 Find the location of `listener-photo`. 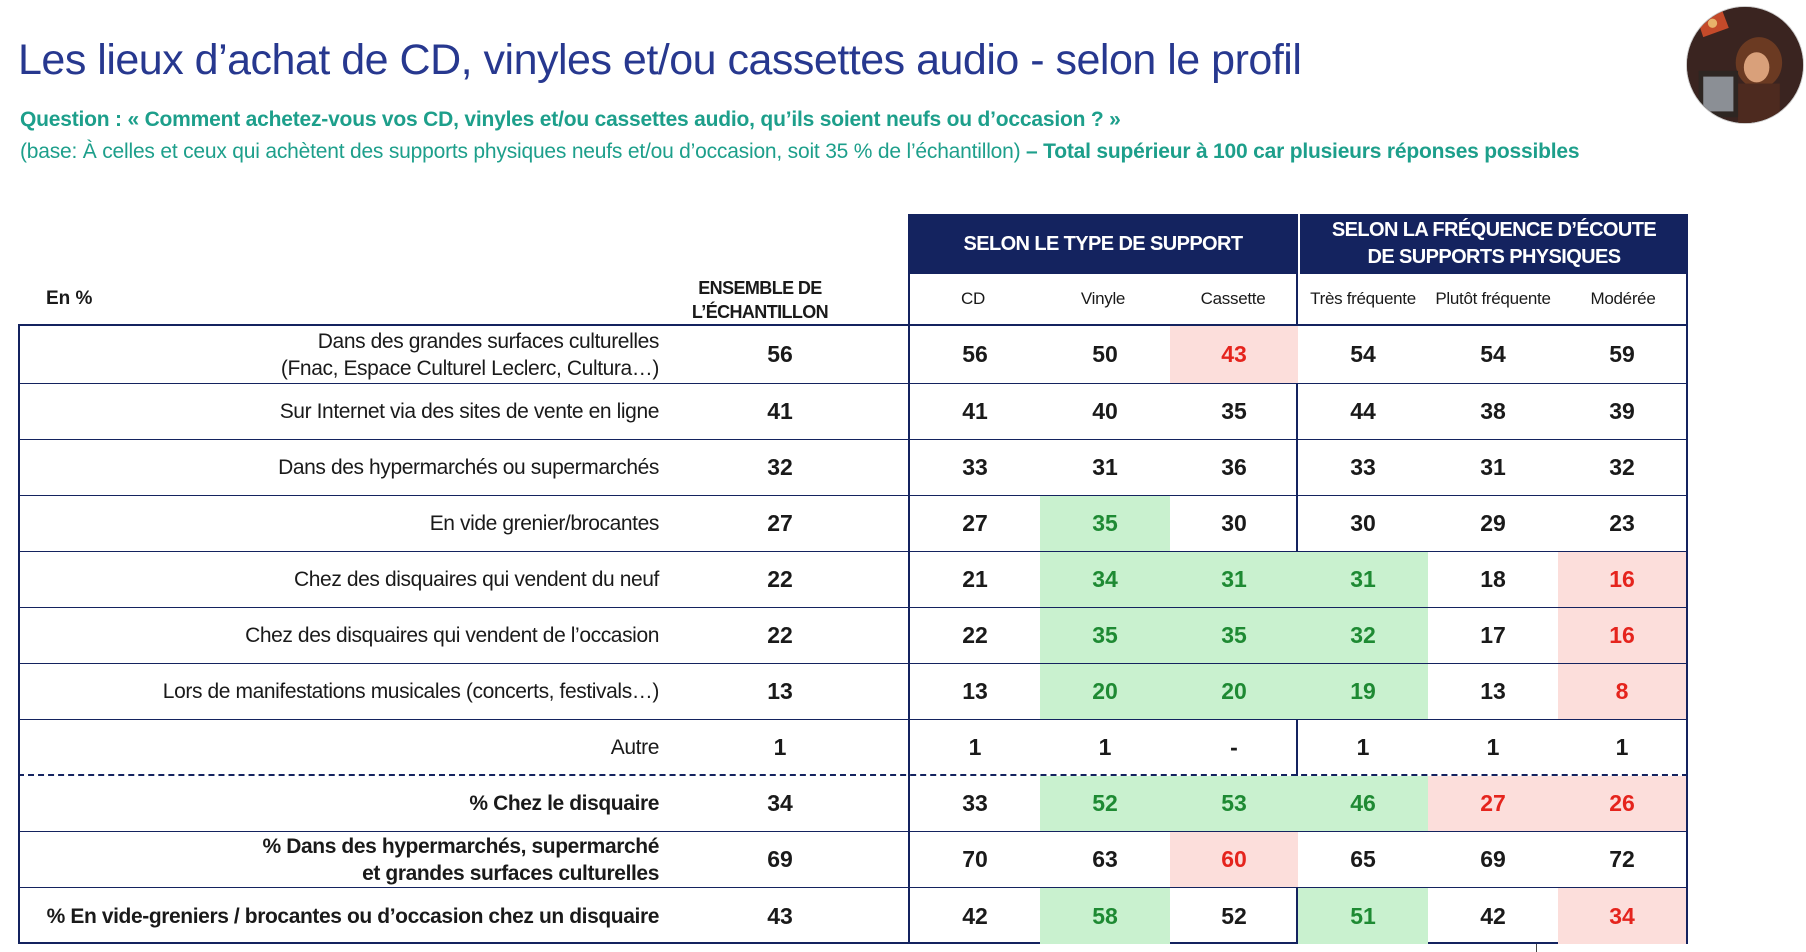

listener-photo is located at coordinates (1745, 65).